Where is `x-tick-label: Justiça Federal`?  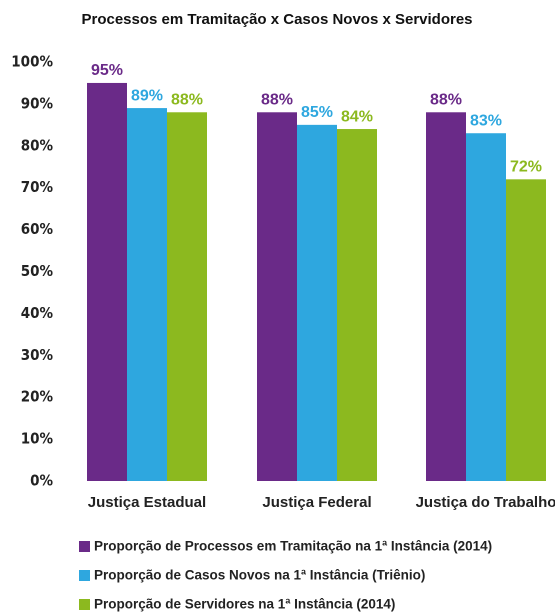
x-tick-label: Justiça Federal is located at coordinates (316, 502).